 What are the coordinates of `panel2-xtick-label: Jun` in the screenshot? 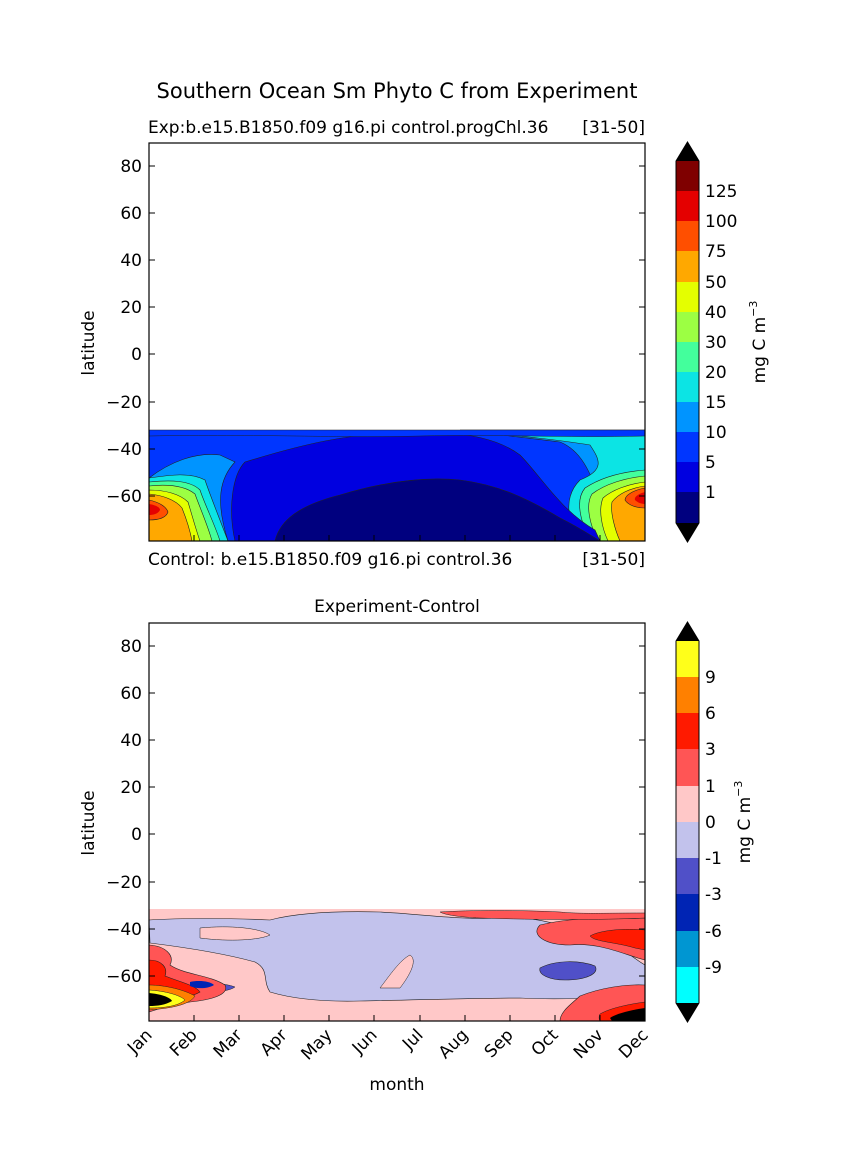 It's located at (365, 1042).